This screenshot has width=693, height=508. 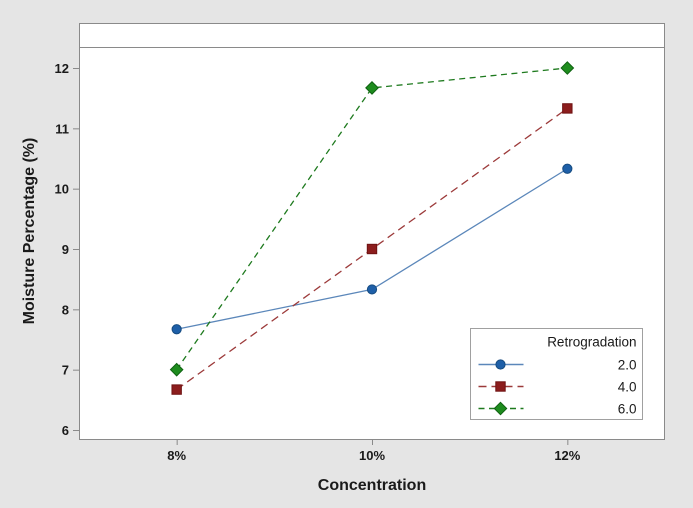 What do you see at coordinates (372, 485) in the screenshot?
I see `x-axis-title: Concentration` at bounding box center [372, 485].